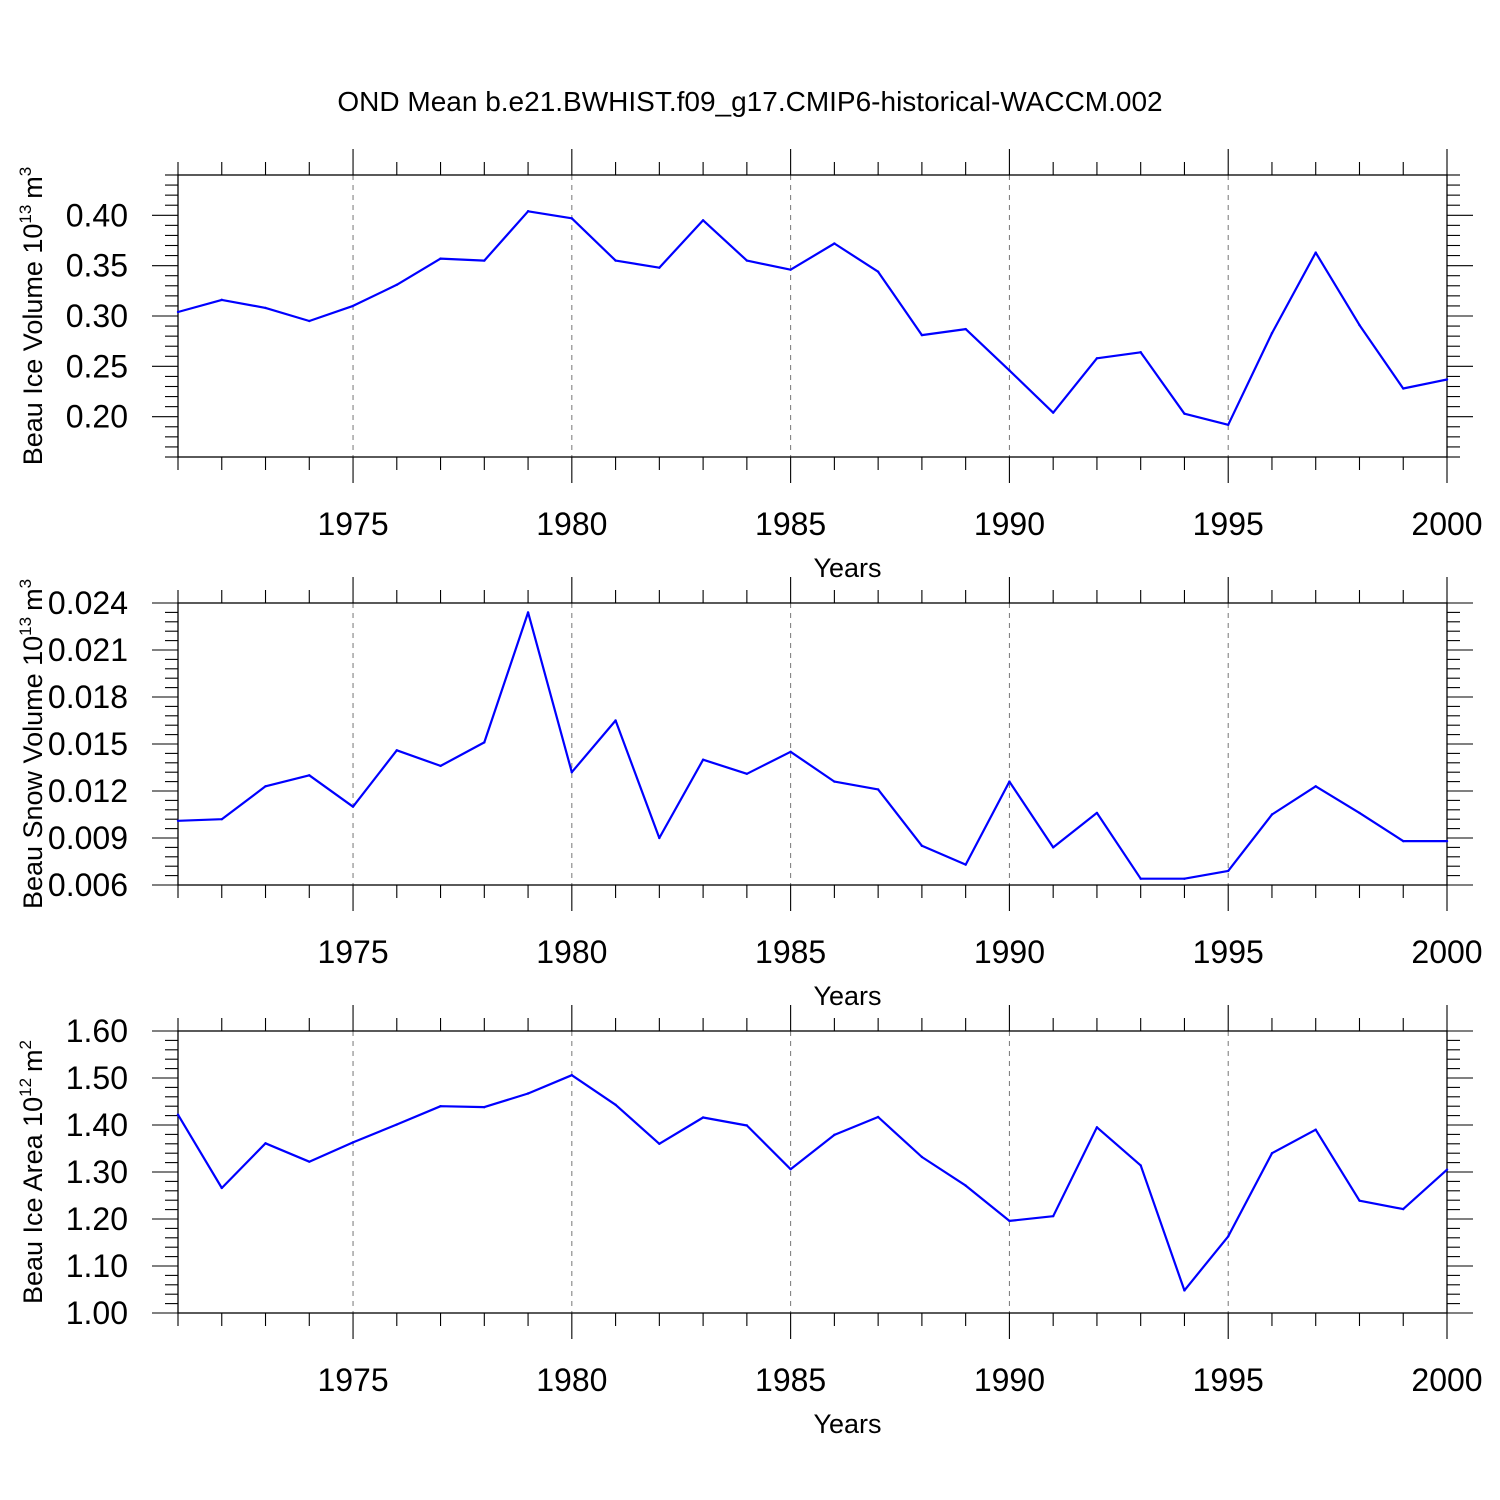 Image resolution: width=1500 pixels, height=1500 pixels. What do you see at coordinates (33, 599) in the screenshot?
I see `y-axis-title-unit: m` at bounding box center [33, 599].